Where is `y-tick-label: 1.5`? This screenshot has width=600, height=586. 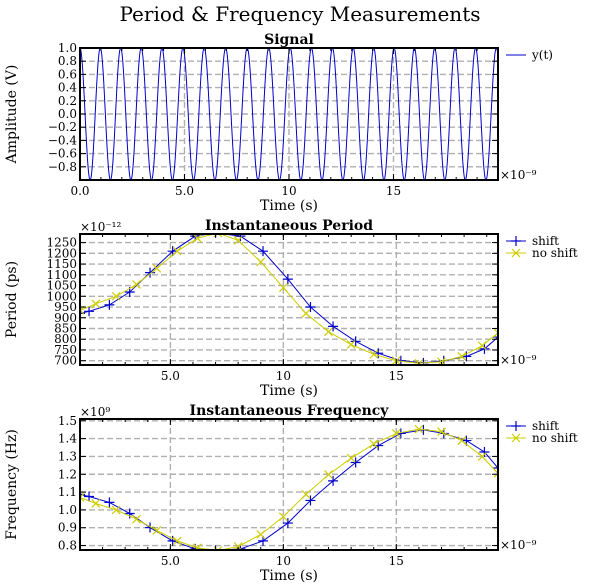 y-tick-label: 1.5 is located at coordinates (67, 421).